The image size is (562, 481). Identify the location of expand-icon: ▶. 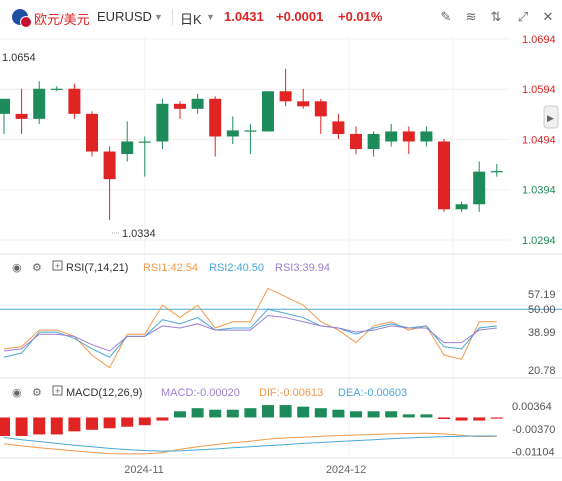
(551, 117).